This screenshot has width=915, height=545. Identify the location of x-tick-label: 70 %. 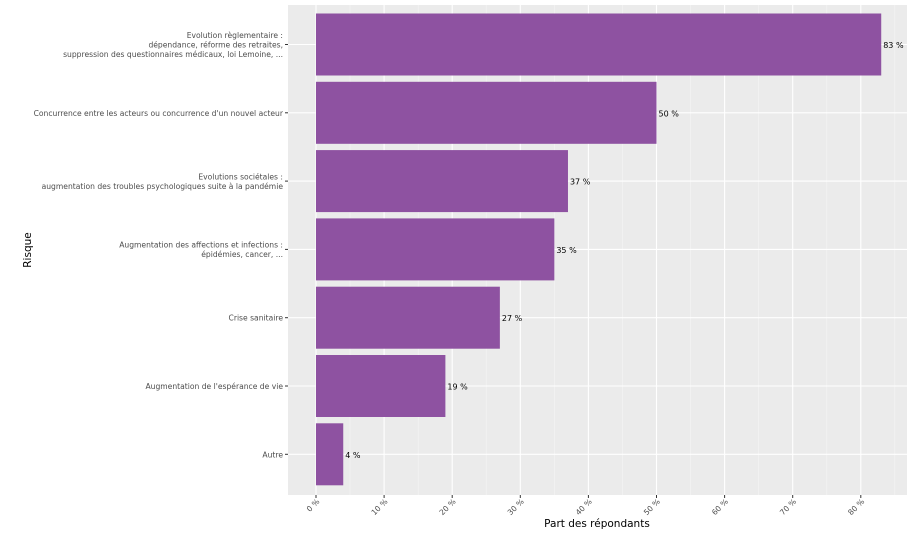
(788, 507).